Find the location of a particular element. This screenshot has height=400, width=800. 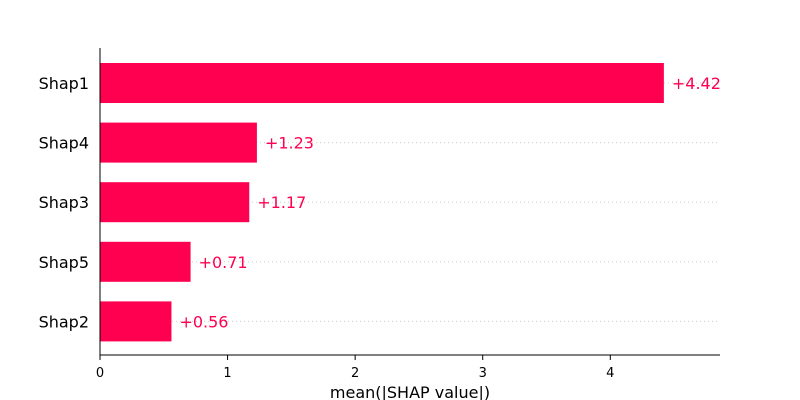

category-label-shap4: Shap4 is located at coordinates (64, 143).